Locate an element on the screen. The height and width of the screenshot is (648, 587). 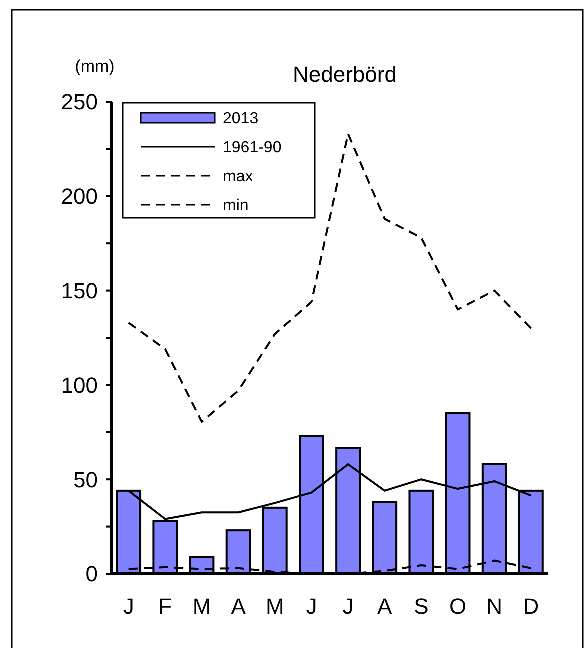
y-tick-label: 250 is located at coordinates (79, 102).